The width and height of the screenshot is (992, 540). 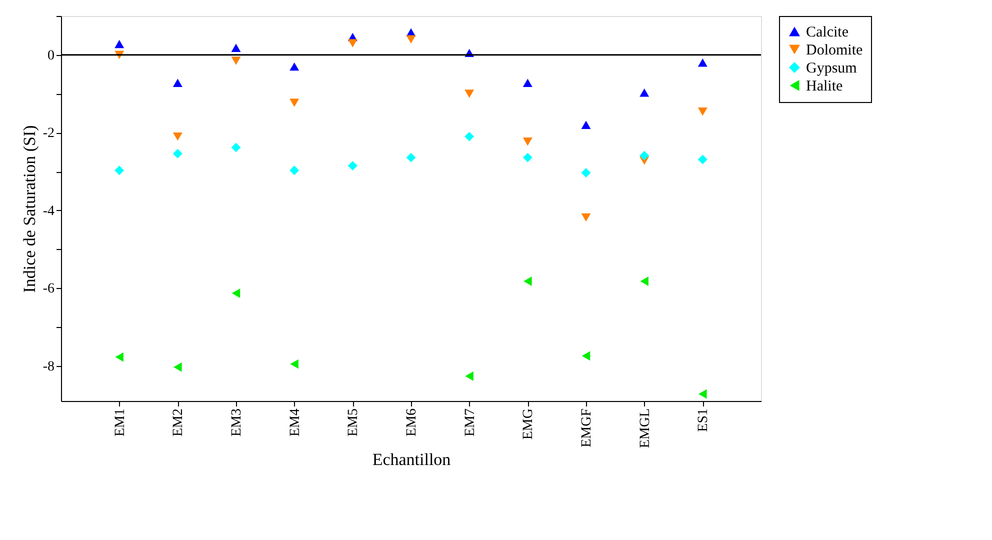 I want to click on x-tick-label: EM1, so click(x=120, y=422).